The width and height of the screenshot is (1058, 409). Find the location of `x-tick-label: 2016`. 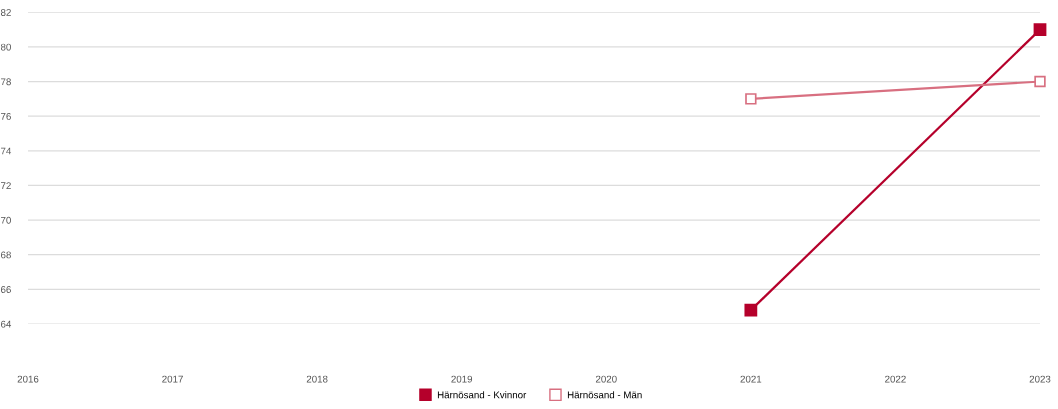

x-tick-label: 2016 is located at coordinates (28, 379).